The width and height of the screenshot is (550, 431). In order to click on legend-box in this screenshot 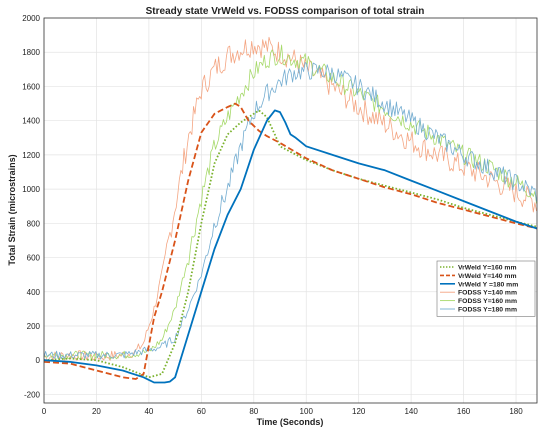, I will do `click(486, 288)`.